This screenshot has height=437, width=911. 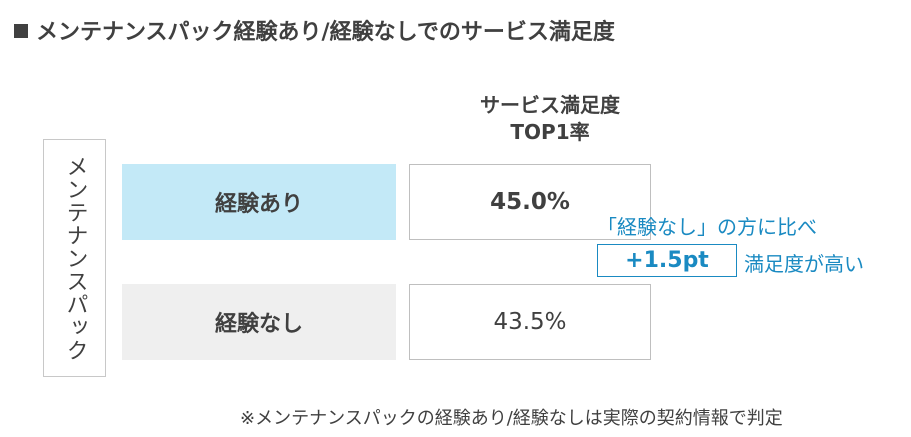 I want to click on row-label-not-experienced: 経験なし, so click(x=259, y=322).